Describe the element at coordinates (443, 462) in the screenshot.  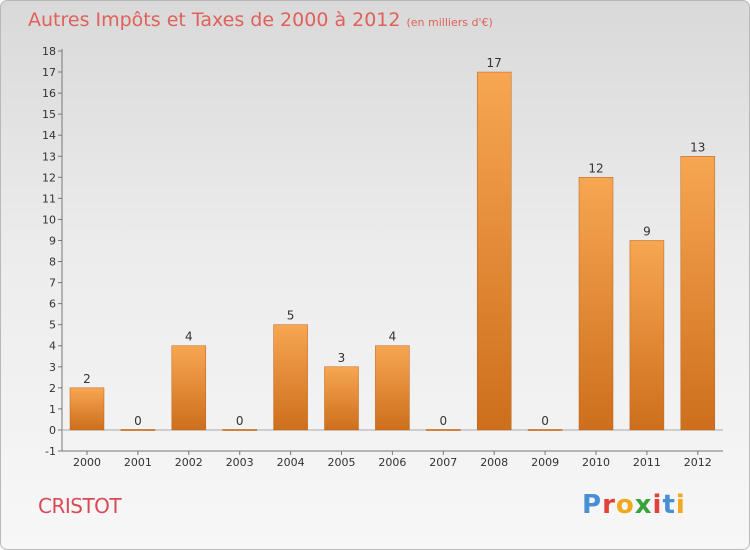
I see `x-tick-label: 2007` at that location.